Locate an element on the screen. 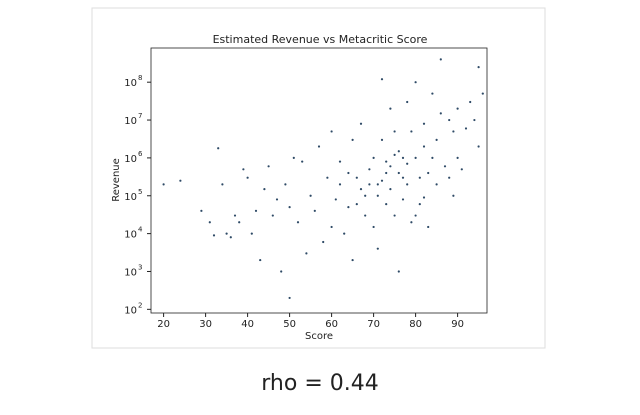  annotation: rho = 0.44 is located at coordinates (319, 383).